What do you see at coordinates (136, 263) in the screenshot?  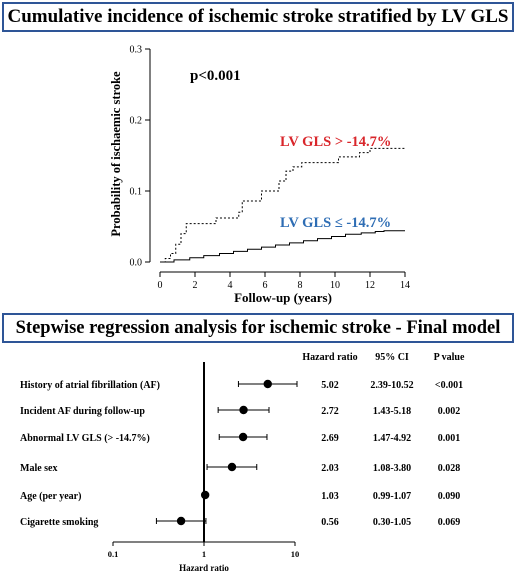 I see `km-y-tick-label: 0.0` at bounding box center [136, 263].